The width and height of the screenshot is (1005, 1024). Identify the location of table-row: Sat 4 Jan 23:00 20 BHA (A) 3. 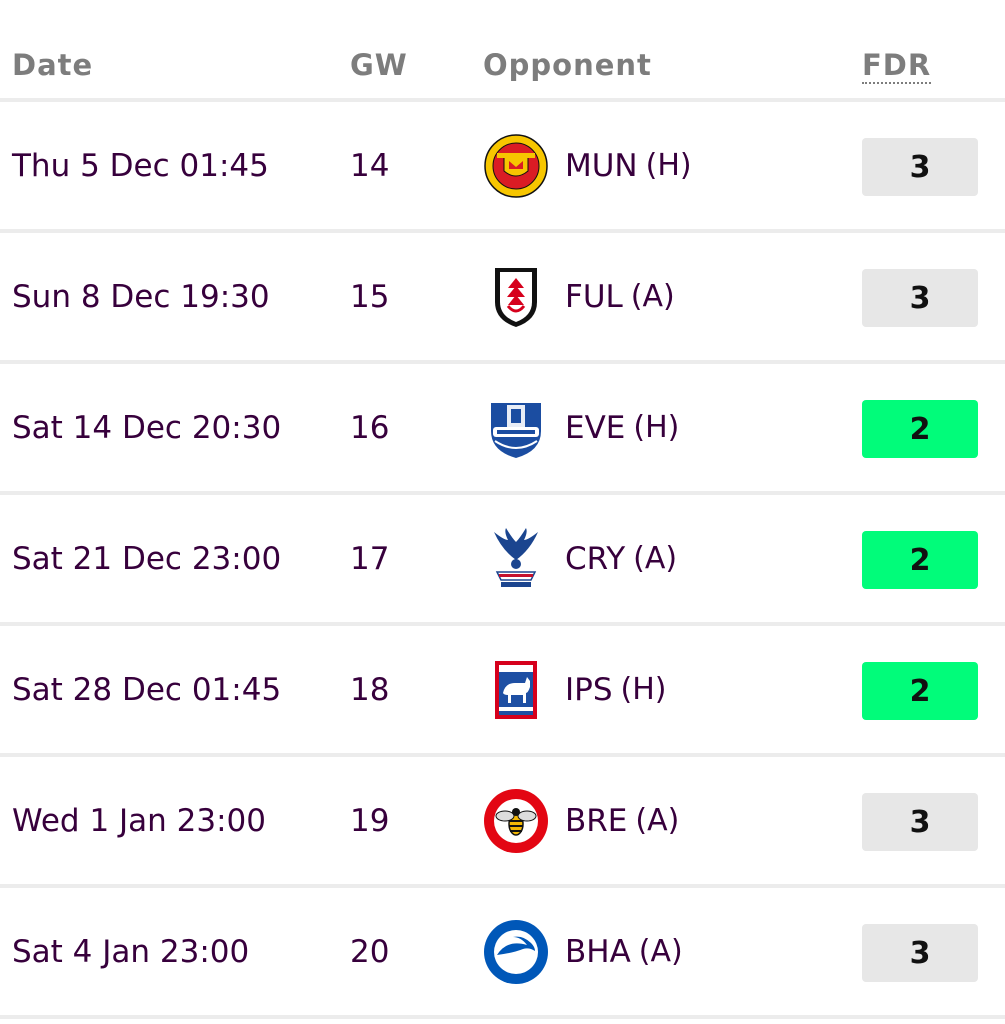
(502, 953).